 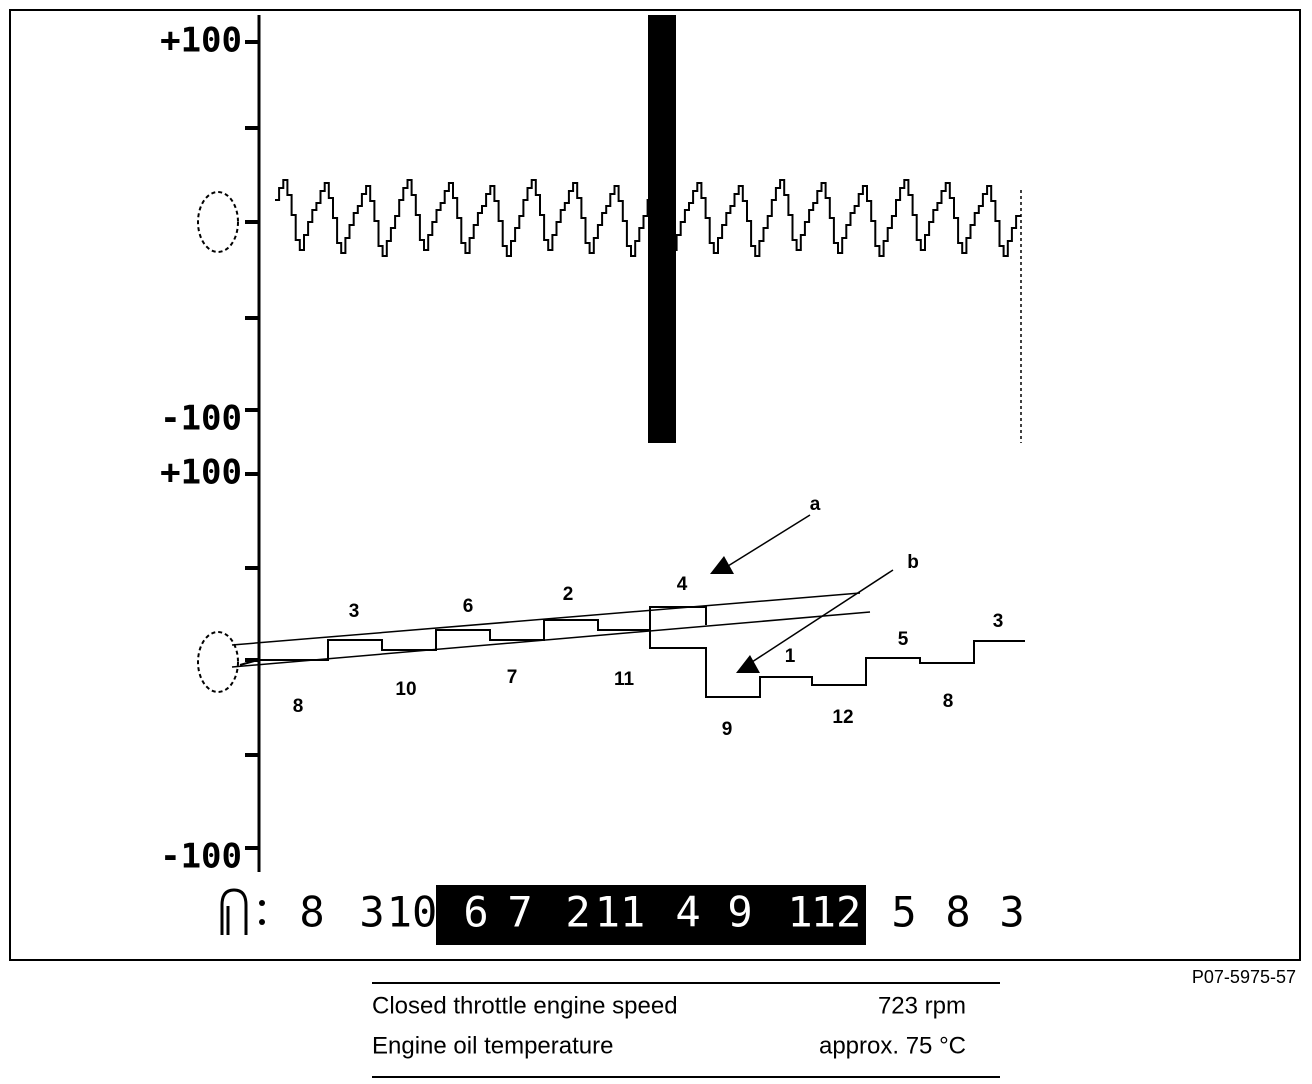 What do you see at coordinates (799, 912) in the screenshot?
I see `firing-order-number: 1` at bounding box center [799, 912].